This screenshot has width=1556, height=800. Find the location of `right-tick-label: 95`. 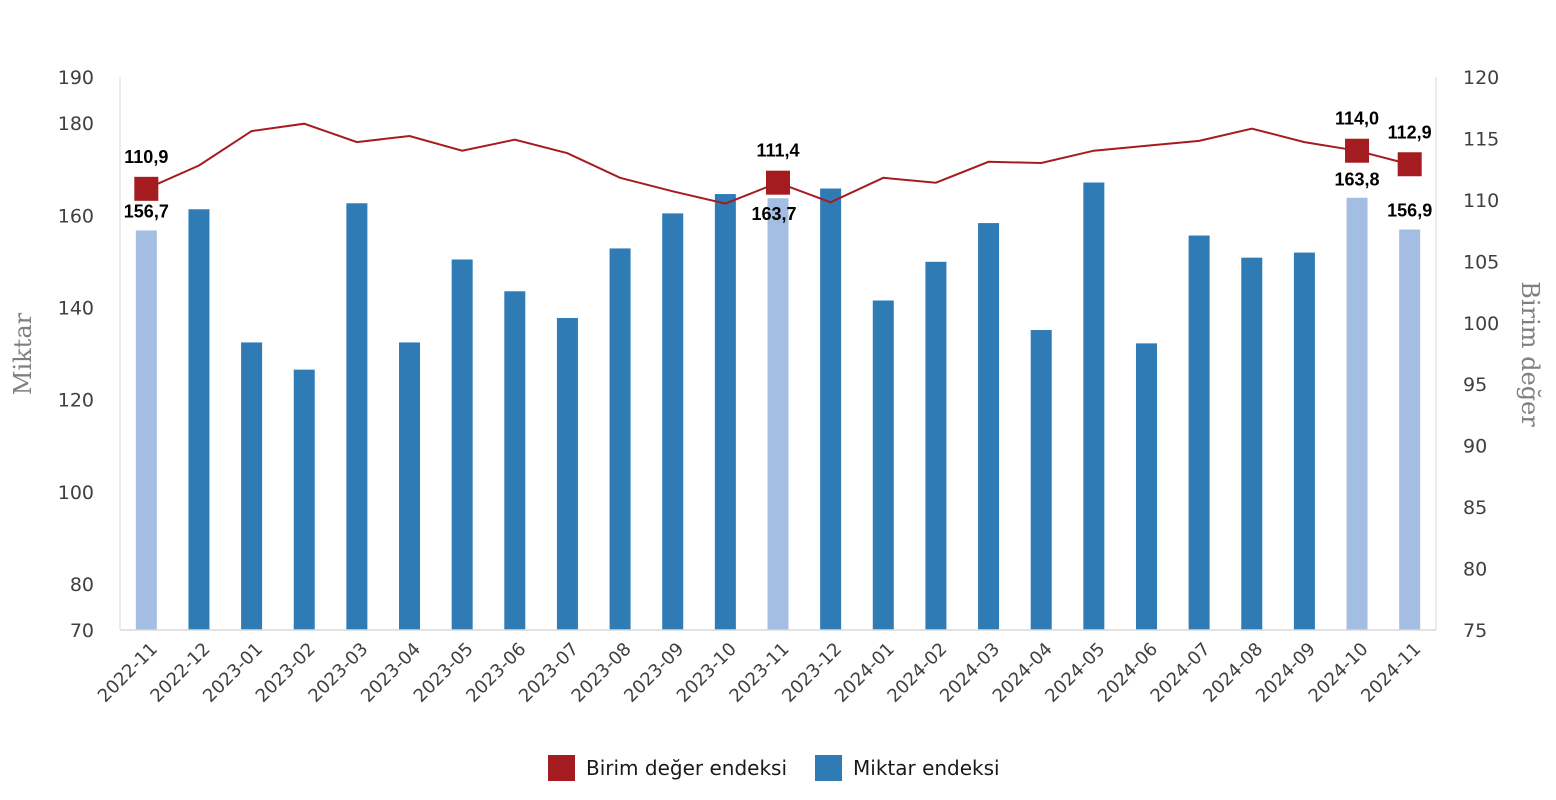

right-tick-label: 95 is located at coordinates (1475, 385).